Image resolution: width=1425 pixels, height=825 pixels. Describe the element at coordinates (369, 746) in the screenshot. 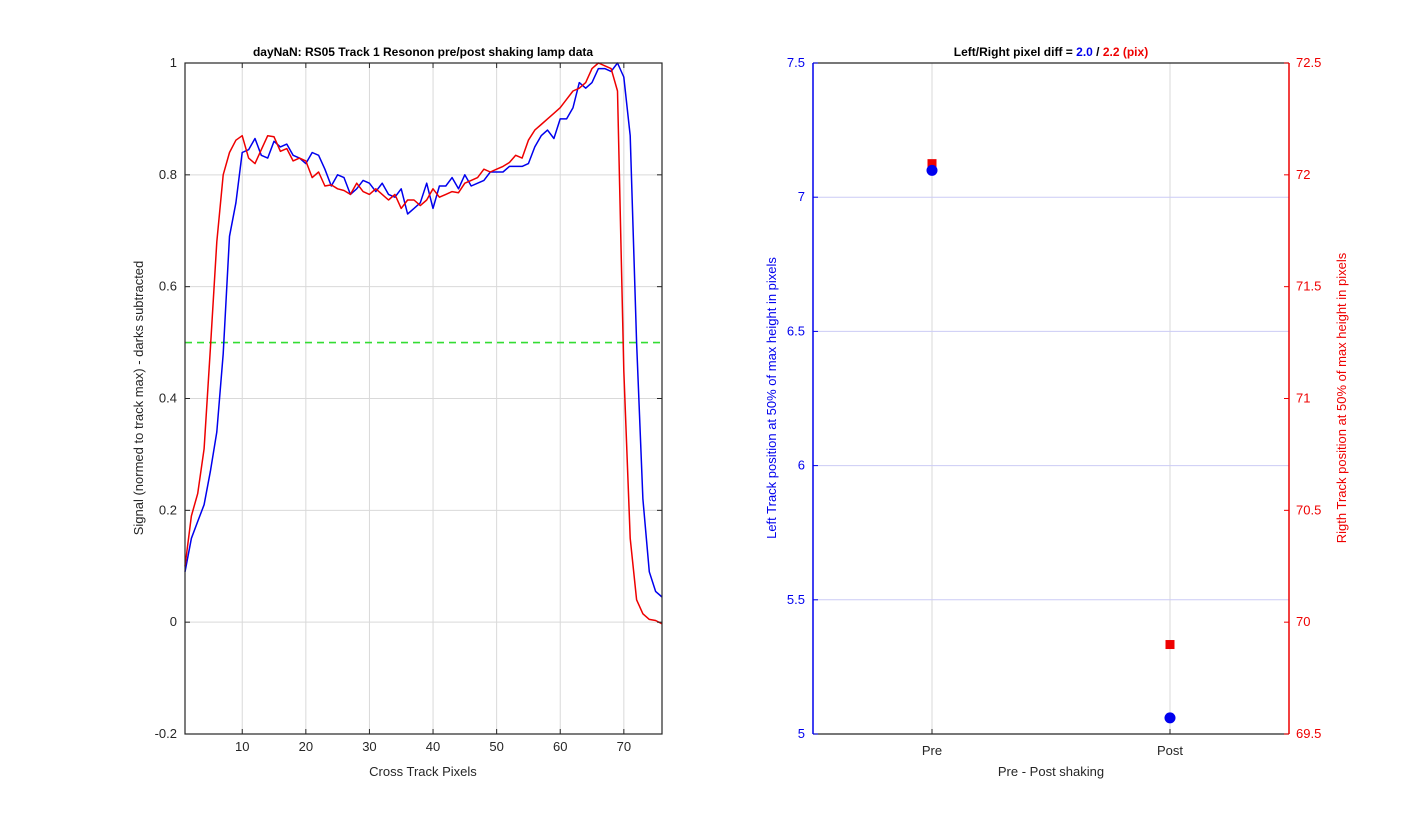

I see `plot1-x-tick-label: 30` at that location.